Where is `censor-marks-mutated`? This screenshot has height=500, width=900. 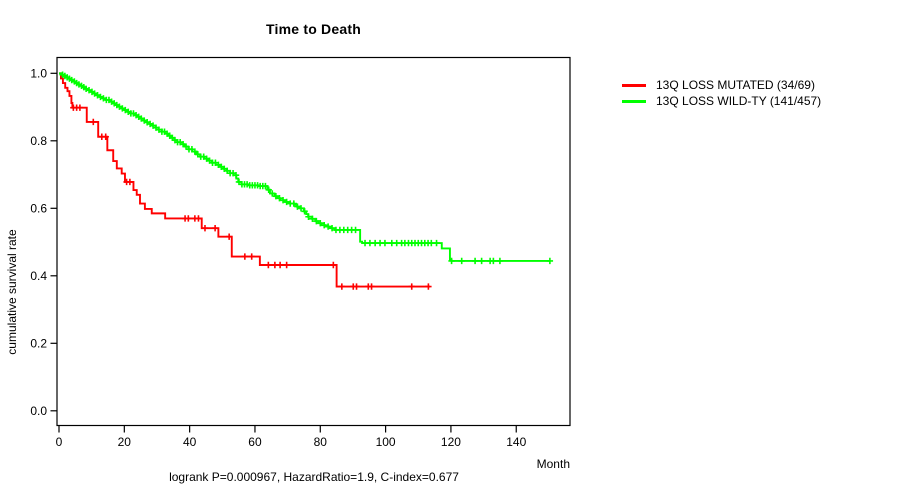
censor-marks-mutated is located at coordinates (251, 197).